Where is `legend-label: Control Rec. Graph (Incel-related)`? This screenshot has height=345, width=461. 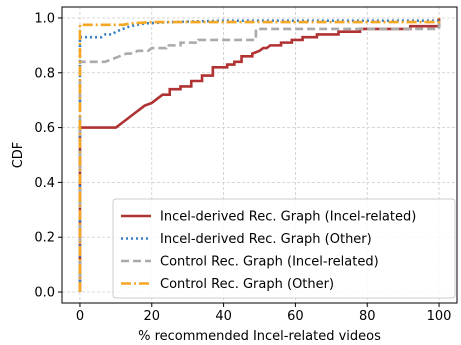
legend-label: Control Rec. Graph (Incel-related) is located at coordinates (269, 262).